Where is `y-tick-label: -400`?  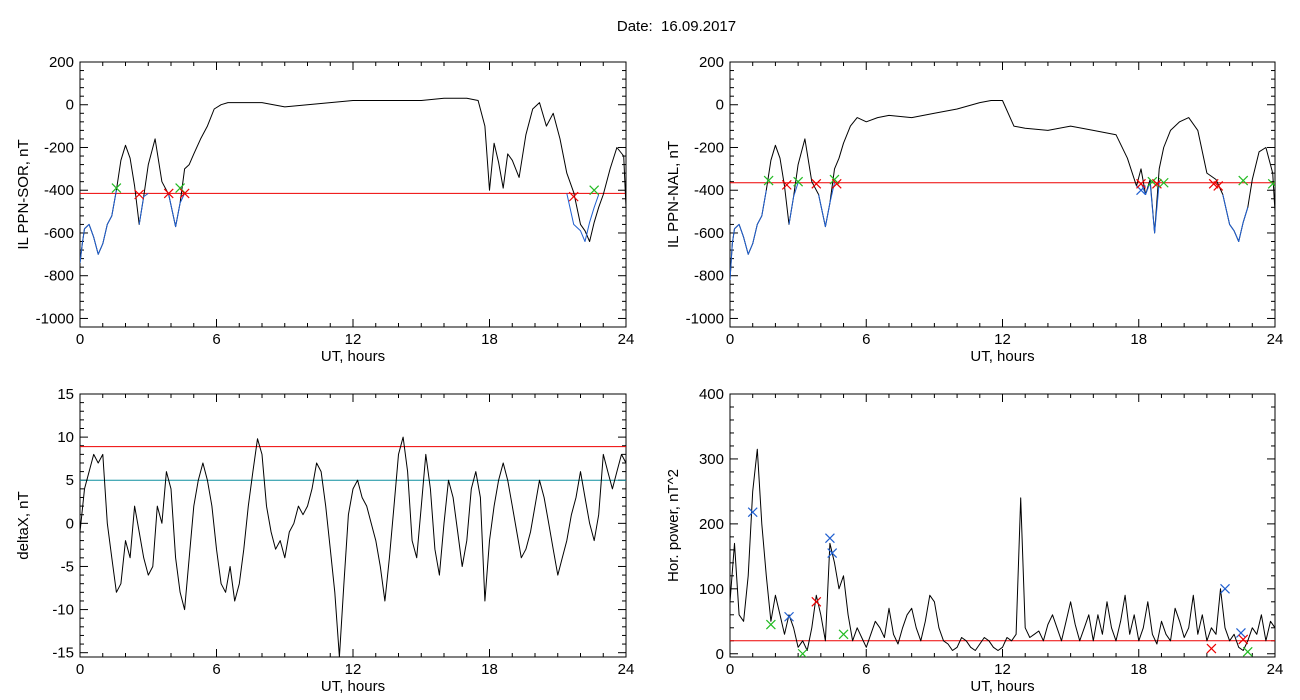 y-tick-label: -400 is located at coordinates (709, 190).